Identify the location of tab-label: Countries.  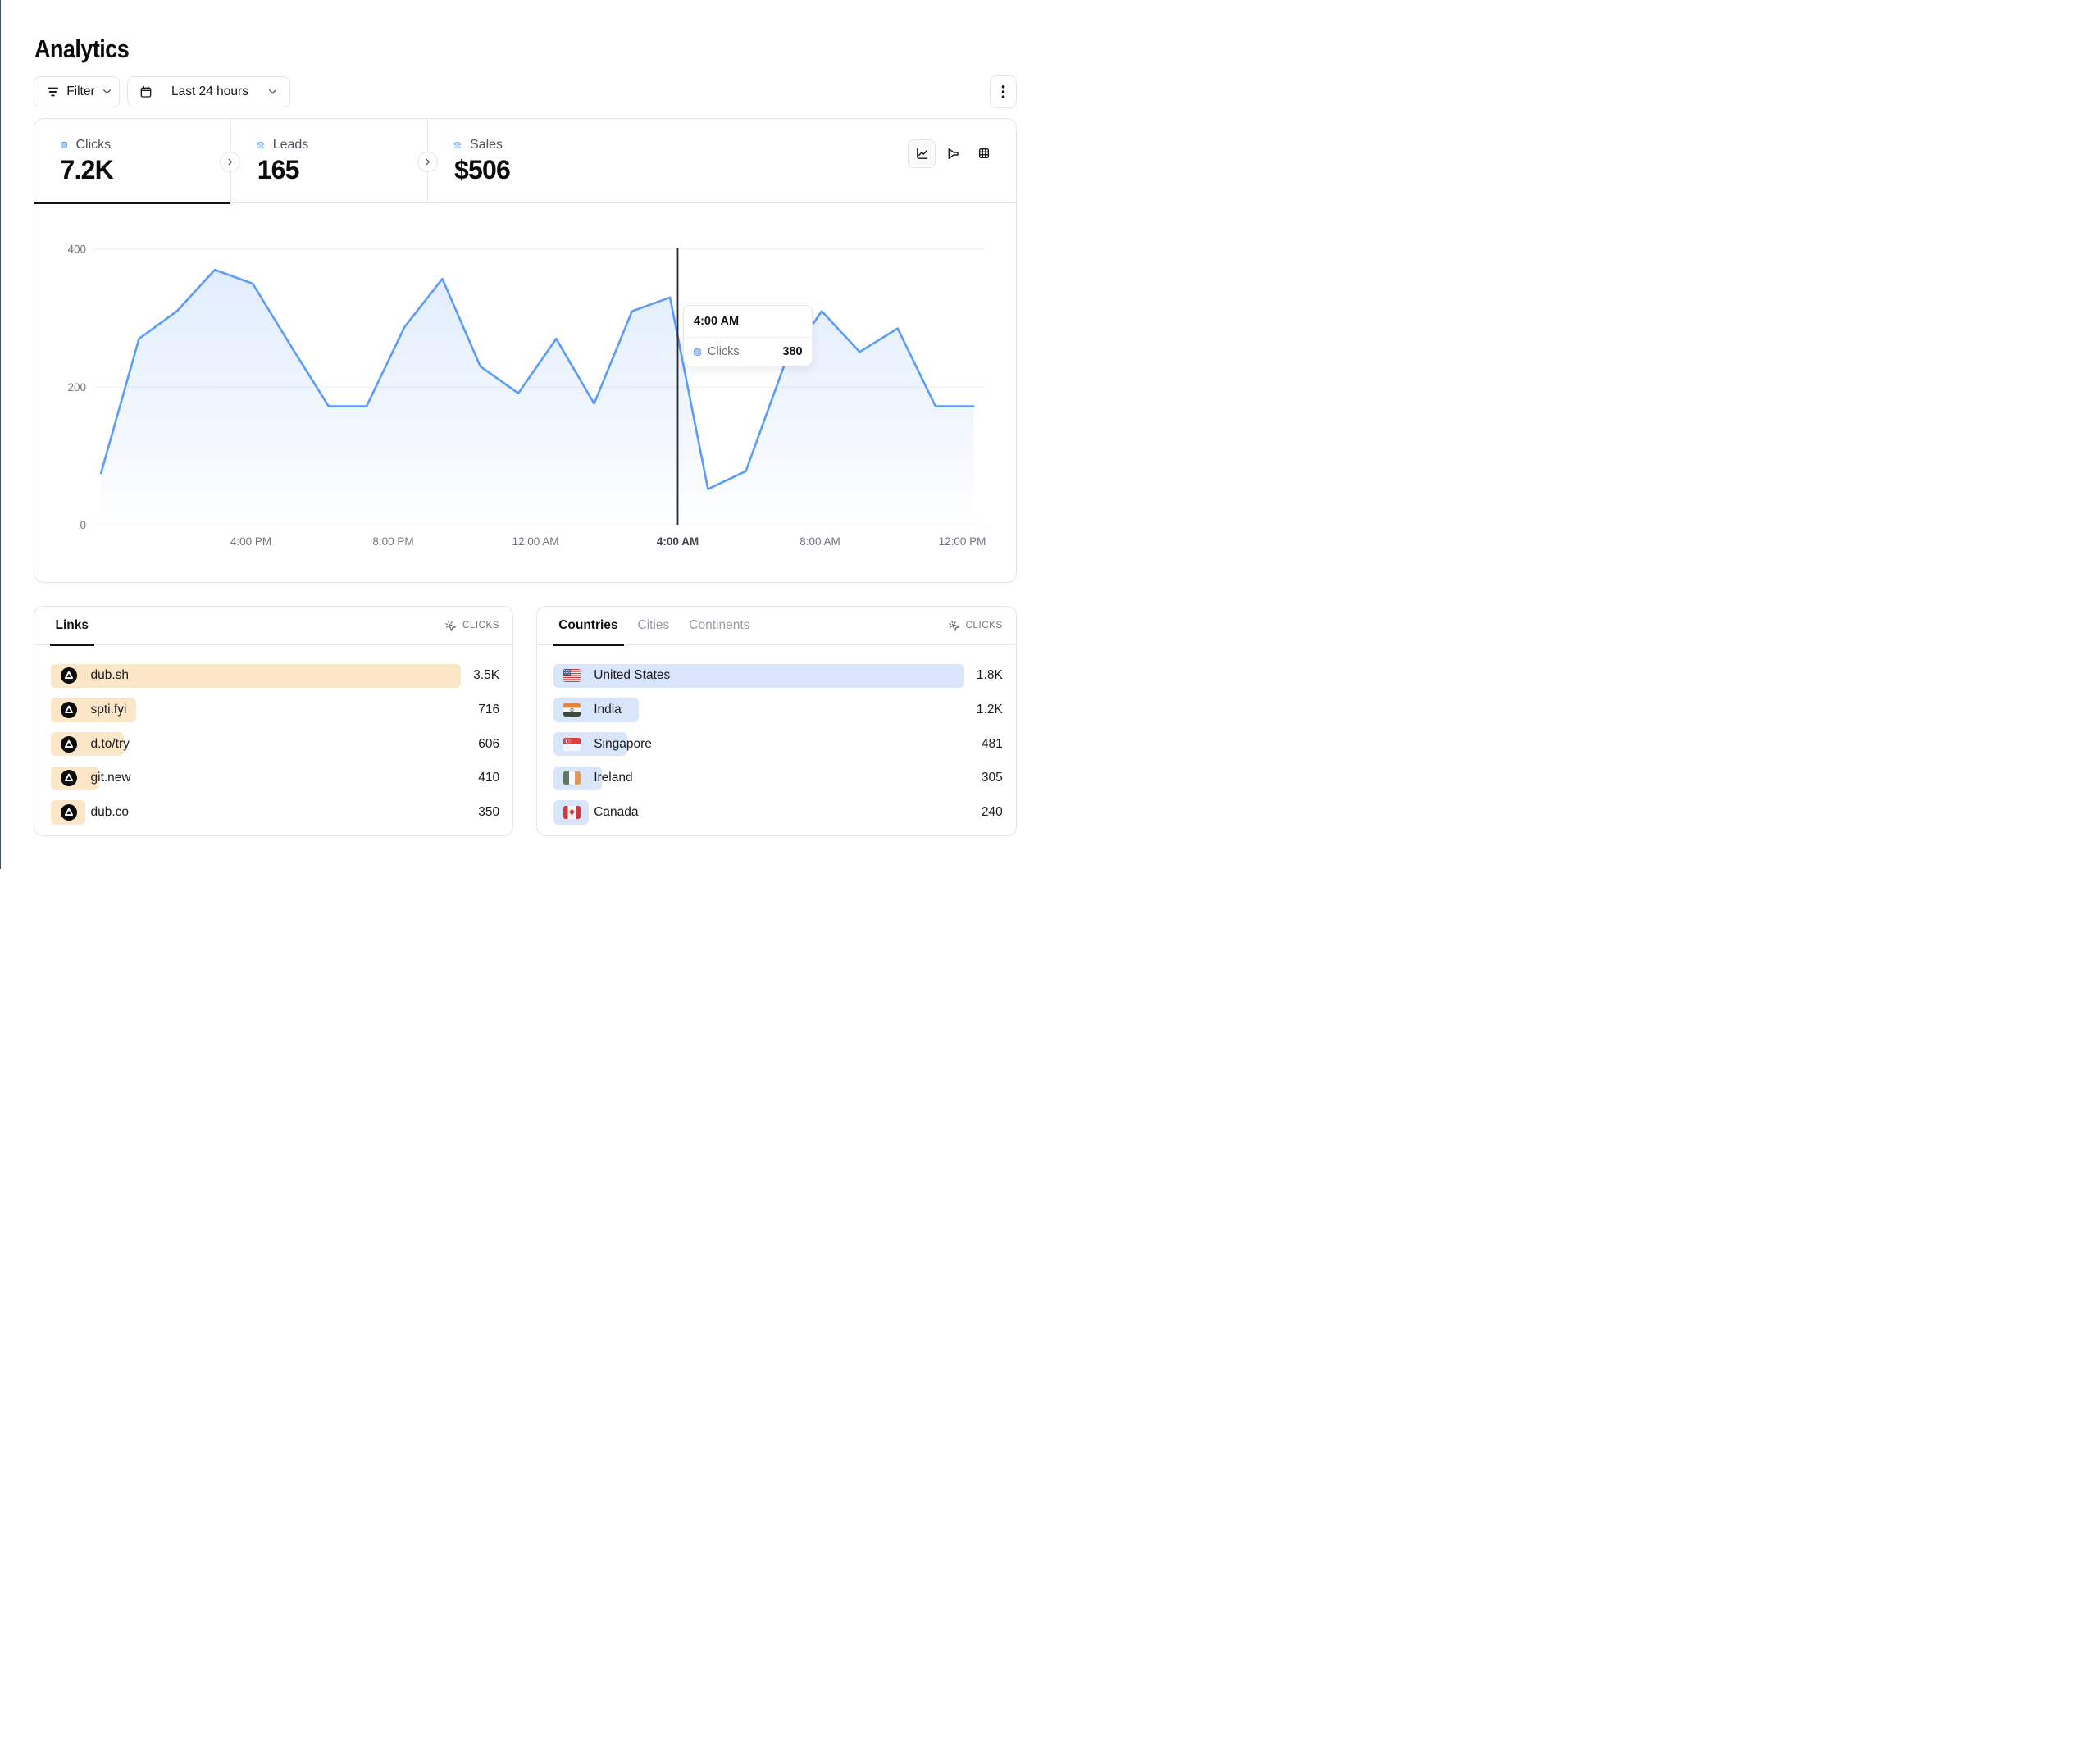
(588, 625).